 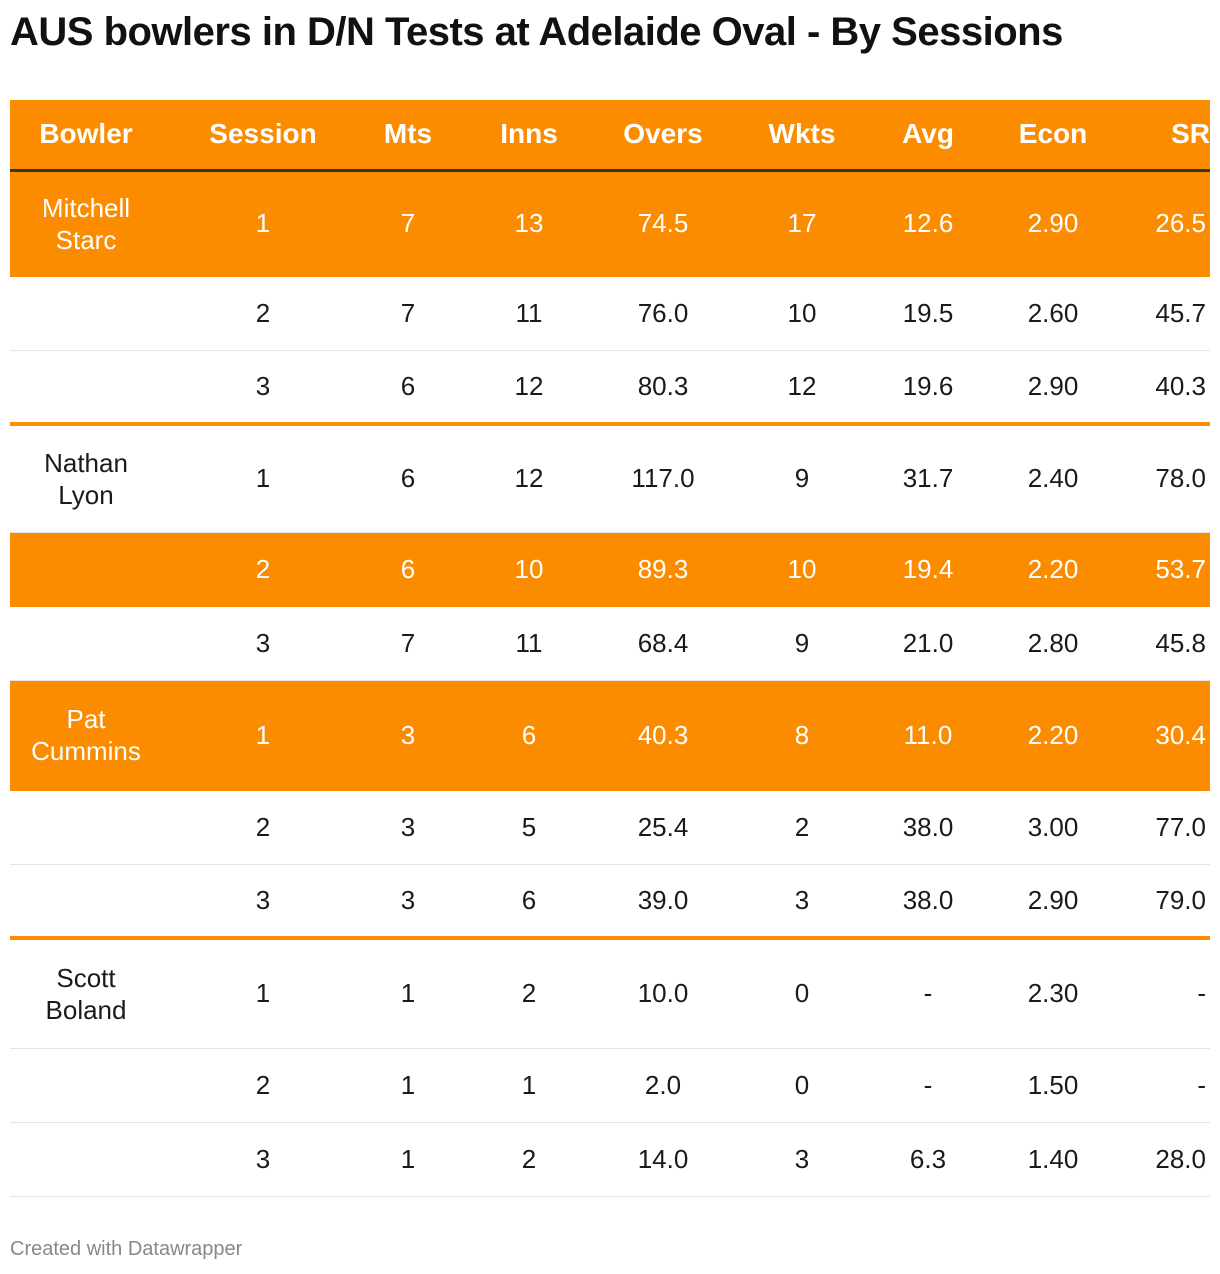 I want to click on cell-inns: 2, so click(x=529, y=1159).